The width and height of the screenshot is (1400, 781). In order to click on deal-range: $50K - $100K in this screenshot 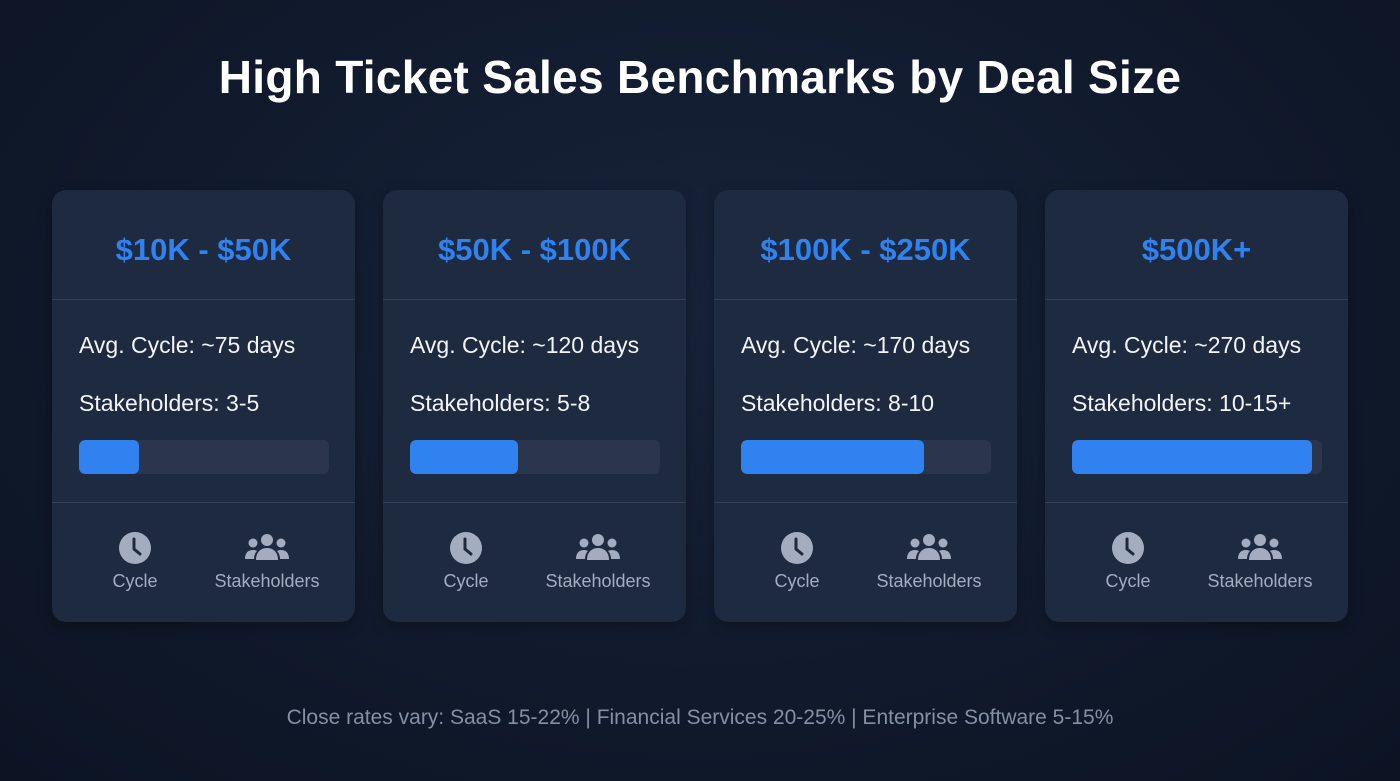, I will do `click(534, 245)`.